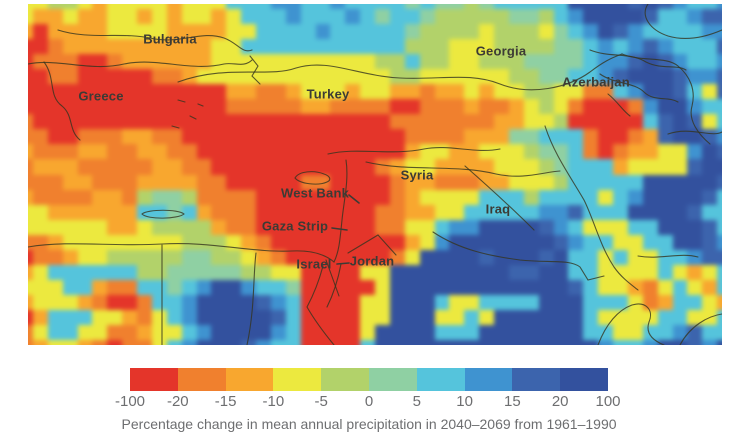 This screenshot has height=443, width=750. I want to click on region-label-jordan: Jordan, so click(372, 261).